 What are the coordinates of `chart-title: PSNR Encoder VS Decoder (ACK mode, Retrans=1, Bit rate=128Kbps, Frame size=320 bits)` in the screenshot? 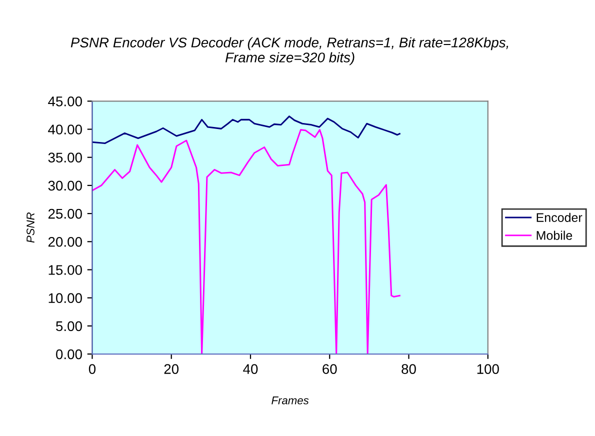 It's located at (289, 51).